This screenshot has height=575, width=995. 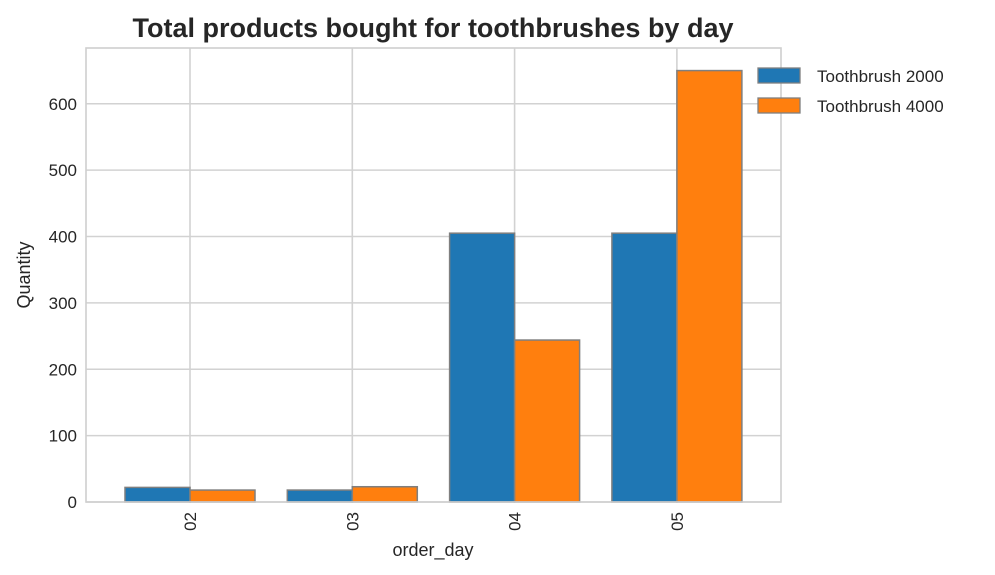 What do you see at coordinates (72, 502) in the screenshot?
I see `y-tick-label: 0` at bounding box center [72, 502].